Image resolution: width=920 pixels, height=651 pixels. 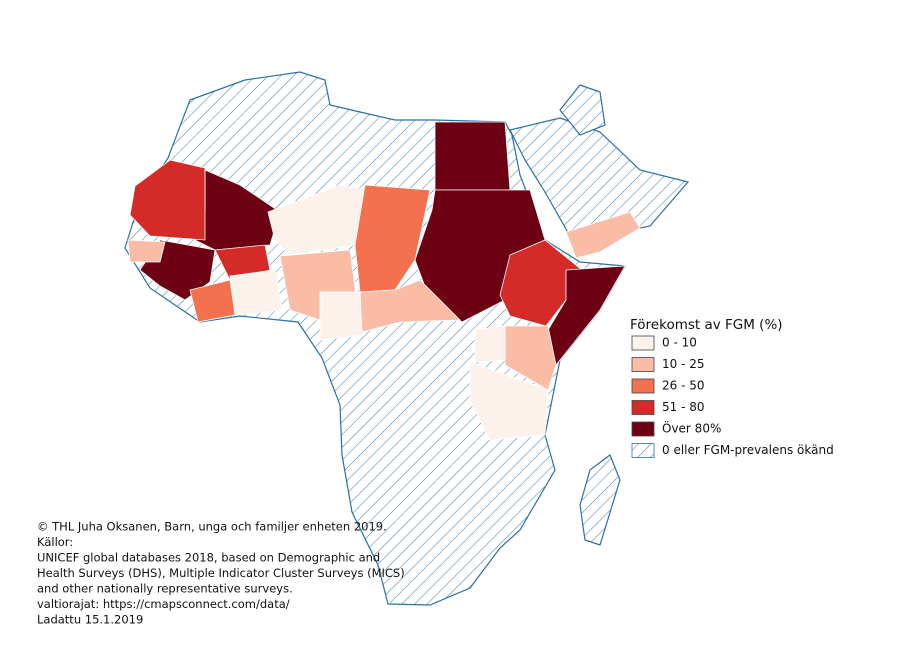 I want to click on legend-label: Över 80%, so click(x=691, y=428).